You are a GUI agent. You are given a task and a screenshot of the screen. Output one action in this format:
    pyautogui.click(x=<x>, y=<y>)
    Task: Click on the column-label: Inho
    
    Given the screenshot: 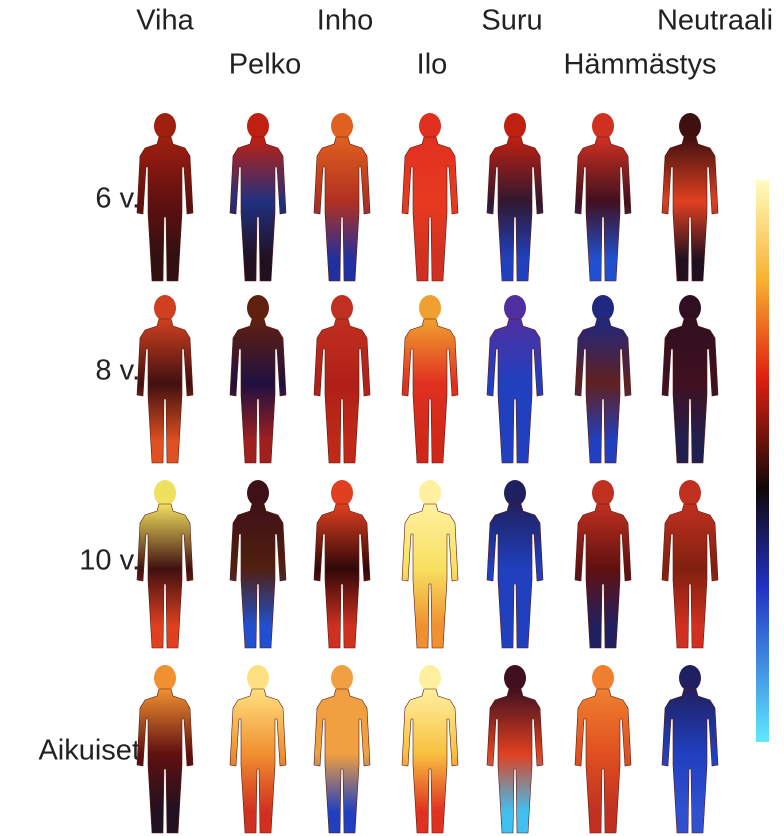 What is the action you would take?
    pyautogui.click(x=345, y=21)
    